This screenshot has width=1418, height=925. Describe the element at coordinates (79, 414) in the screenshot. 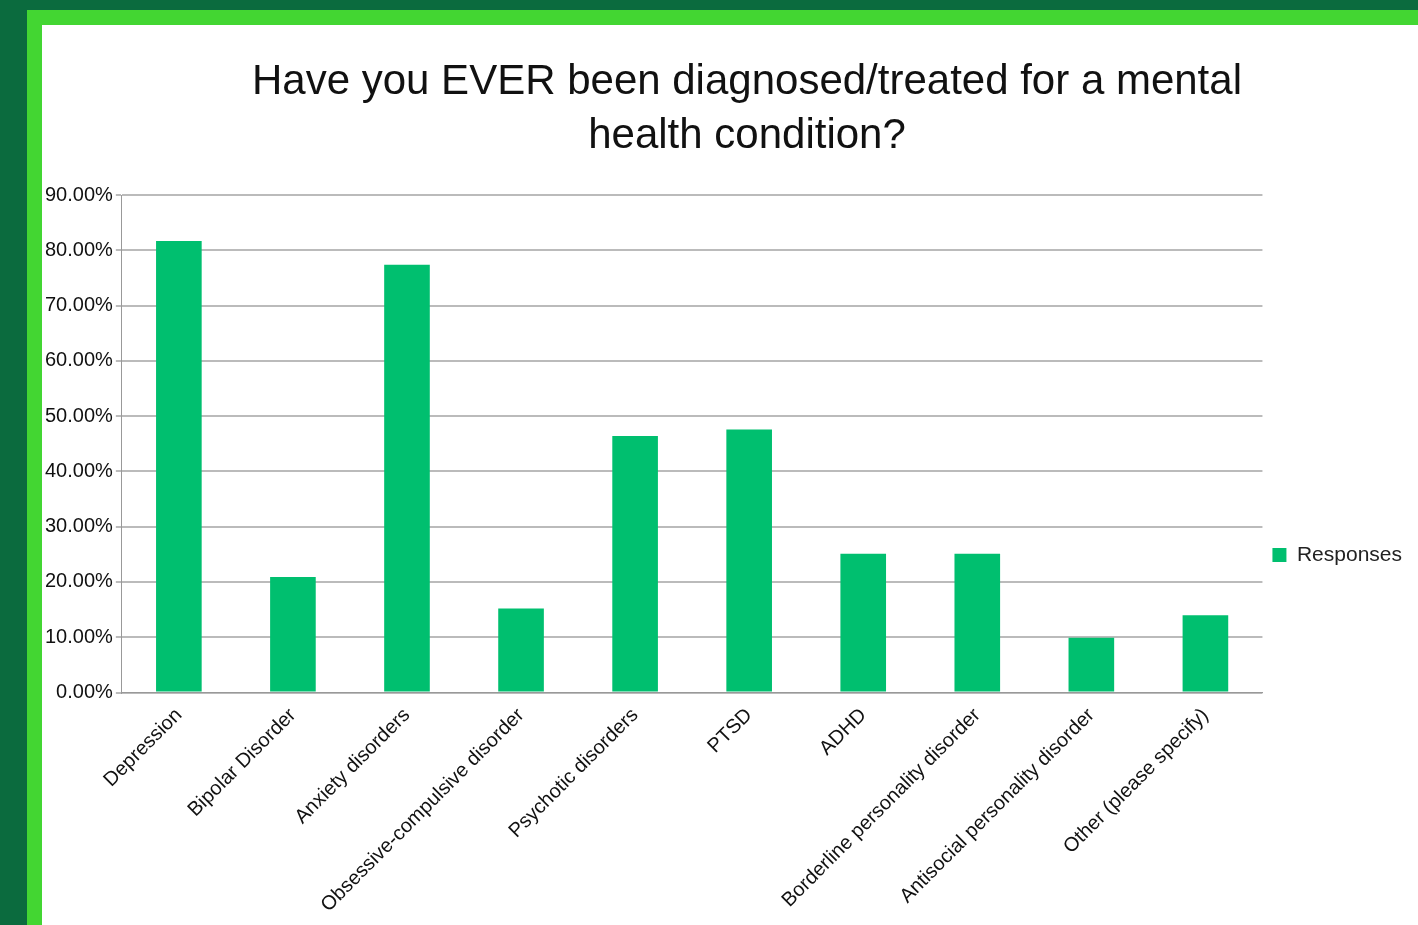

I see `y-tick-label: 50.00%` at that location.